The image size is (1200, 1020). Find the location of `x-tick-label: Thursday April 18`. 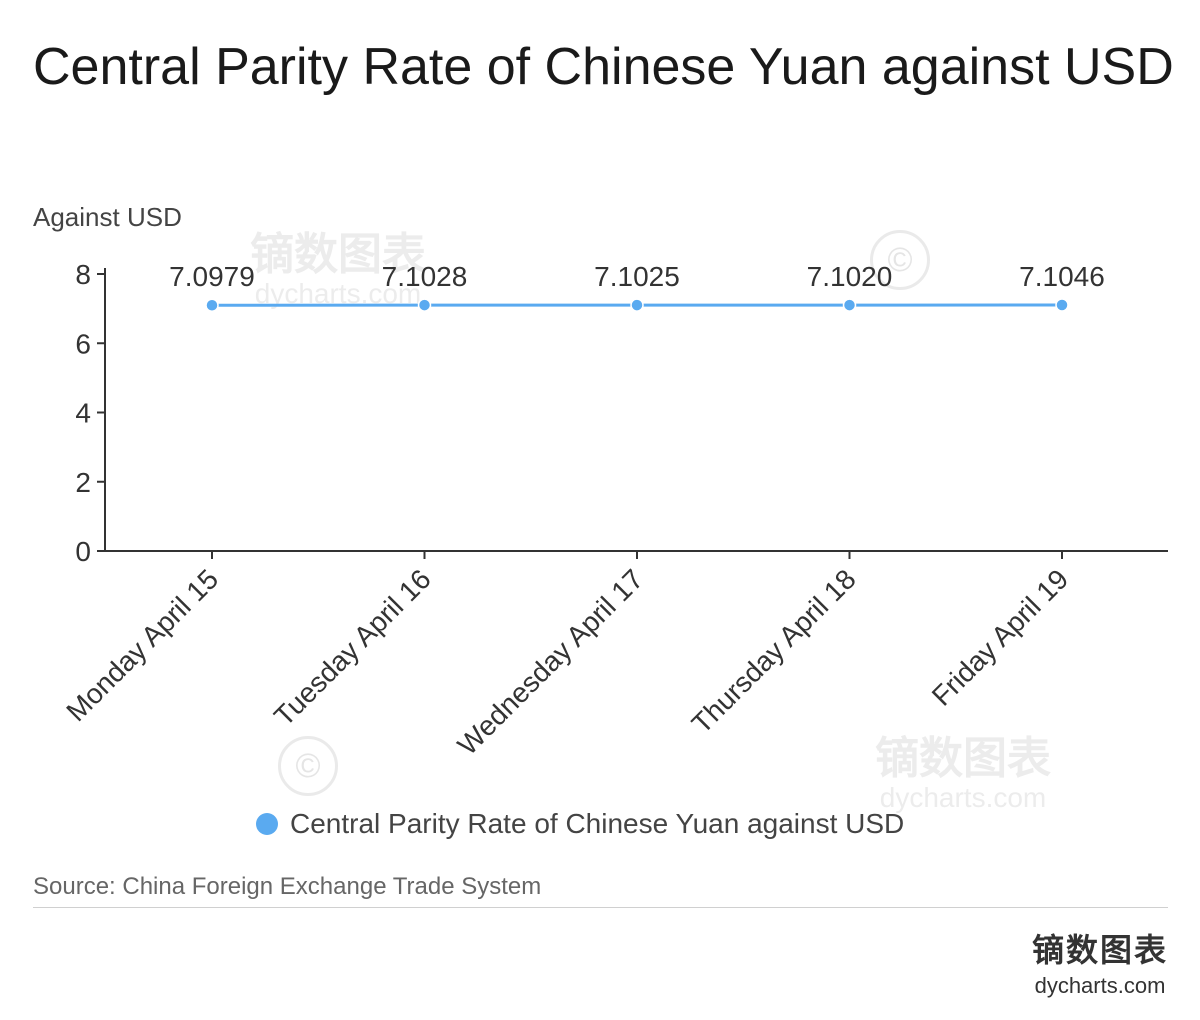

x-tick-label: Thursday April 18 is located at coordinates (774, 651).